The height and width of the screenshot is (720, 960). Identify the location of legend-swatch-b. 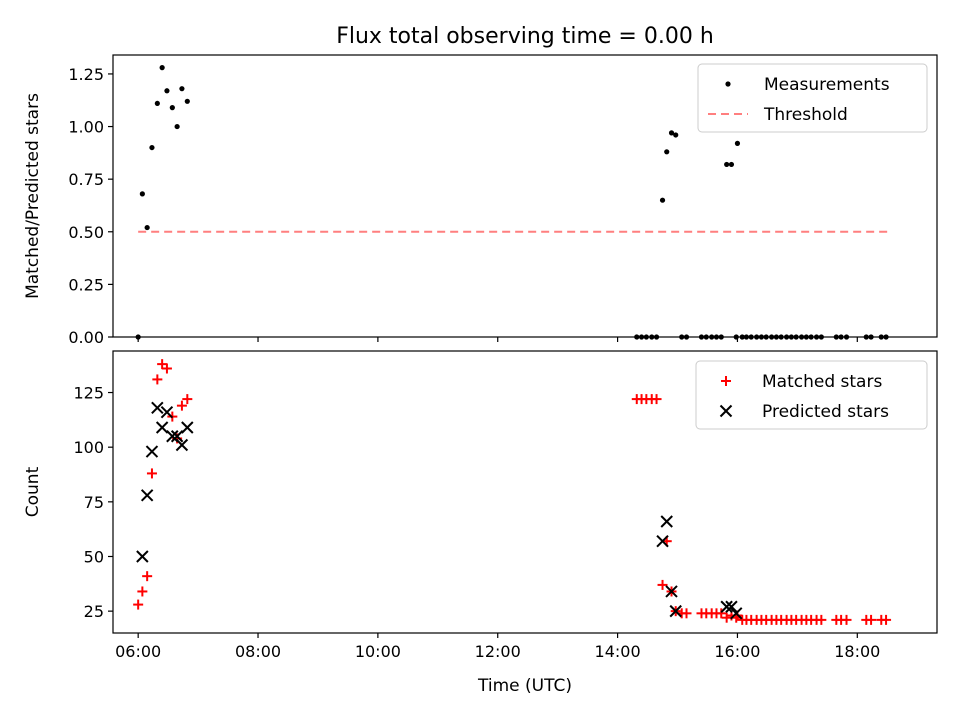
(726, 411).